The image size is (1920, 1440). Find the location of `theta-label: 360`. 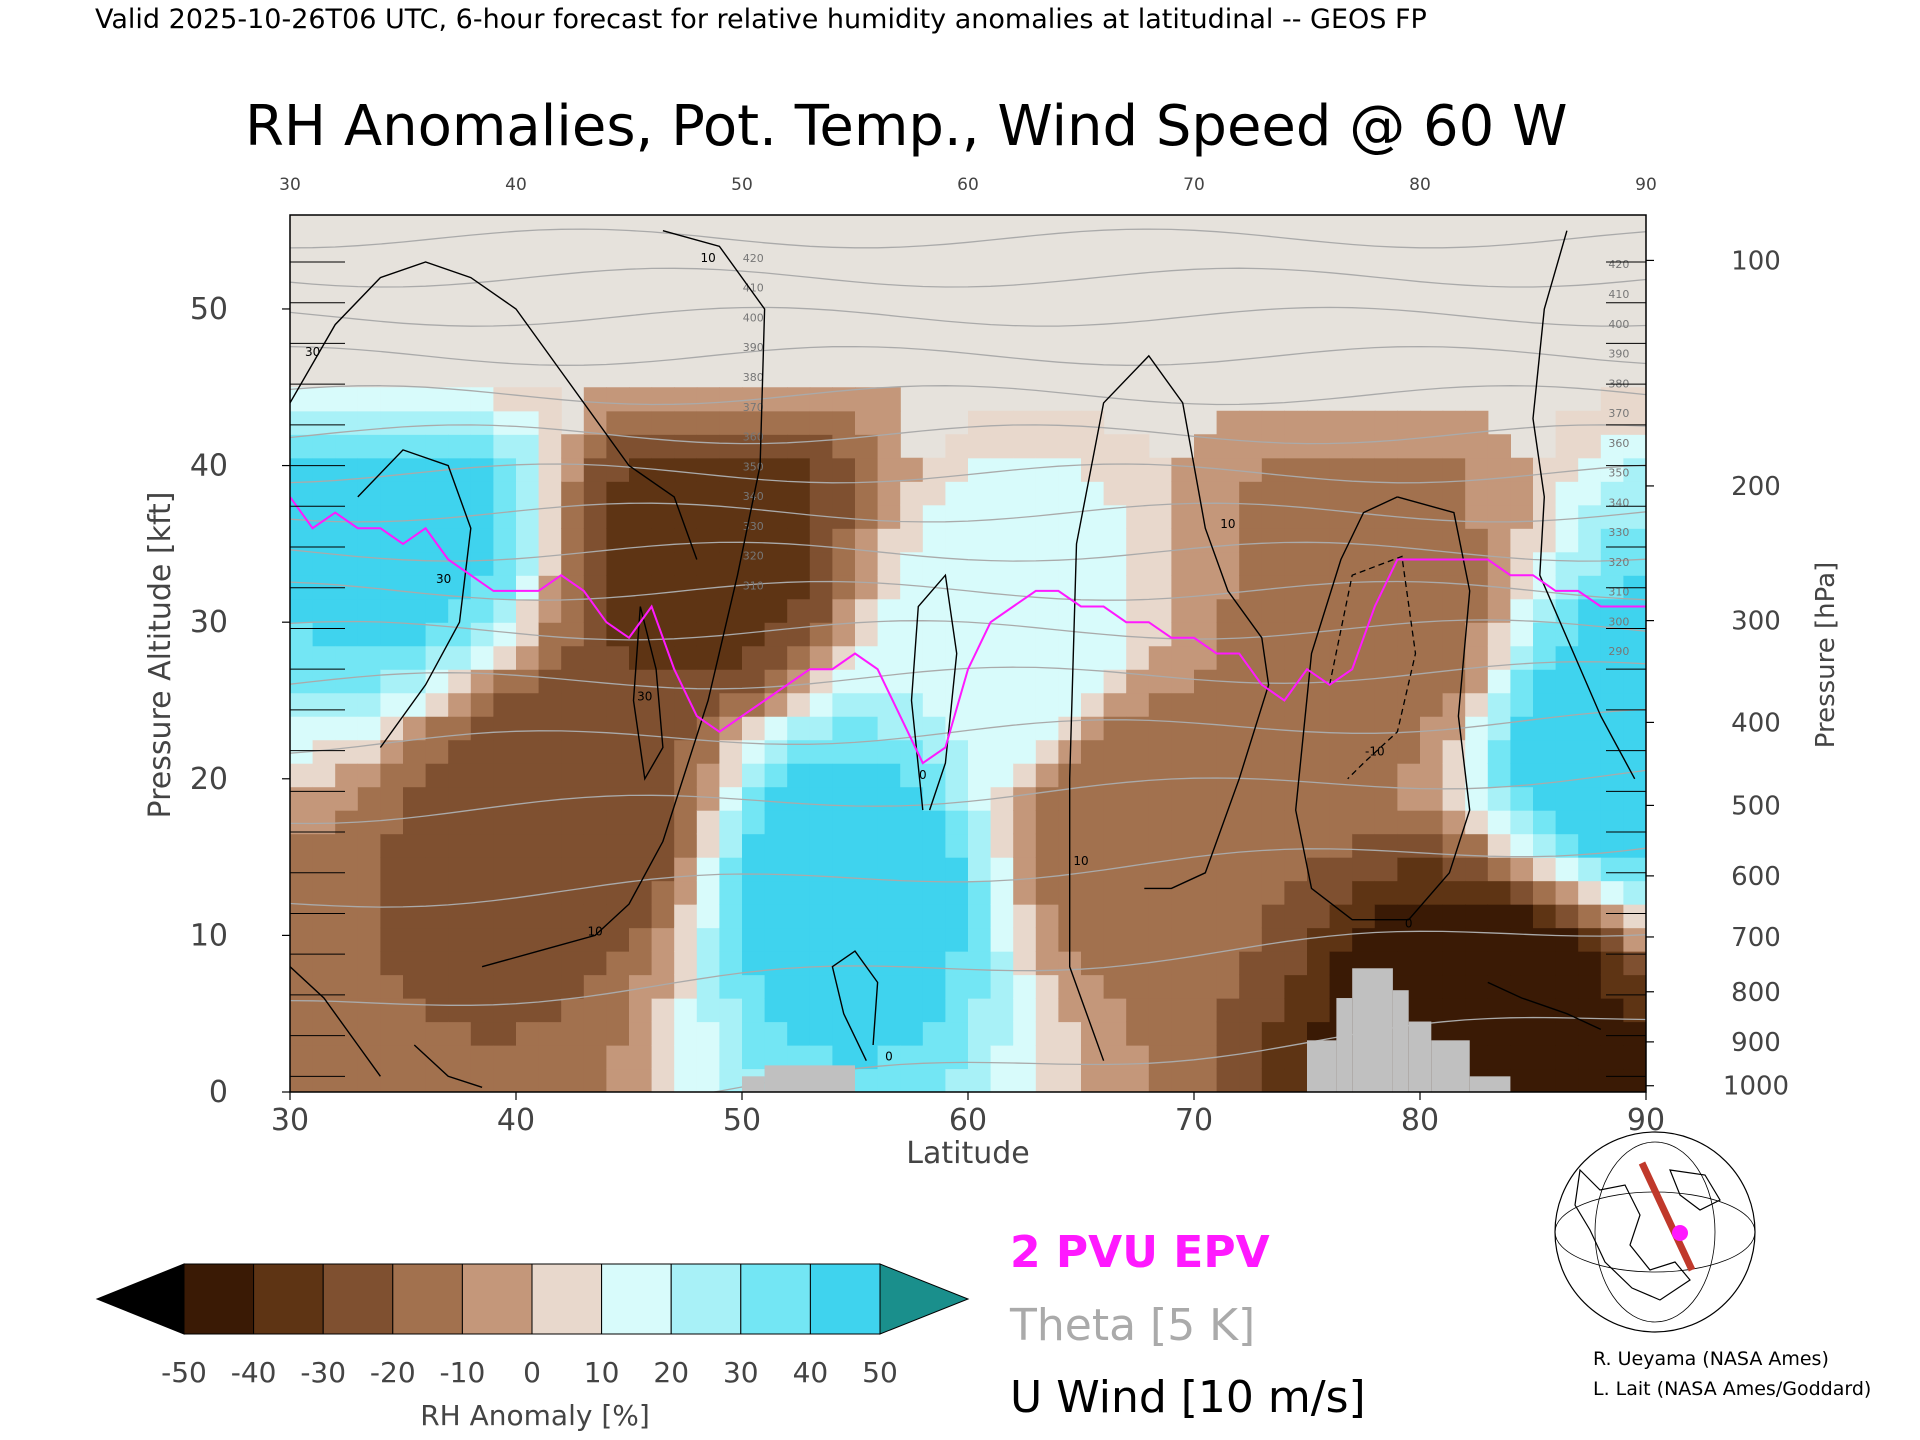

theta-label: 360 is located at coordinates (1618, 443).